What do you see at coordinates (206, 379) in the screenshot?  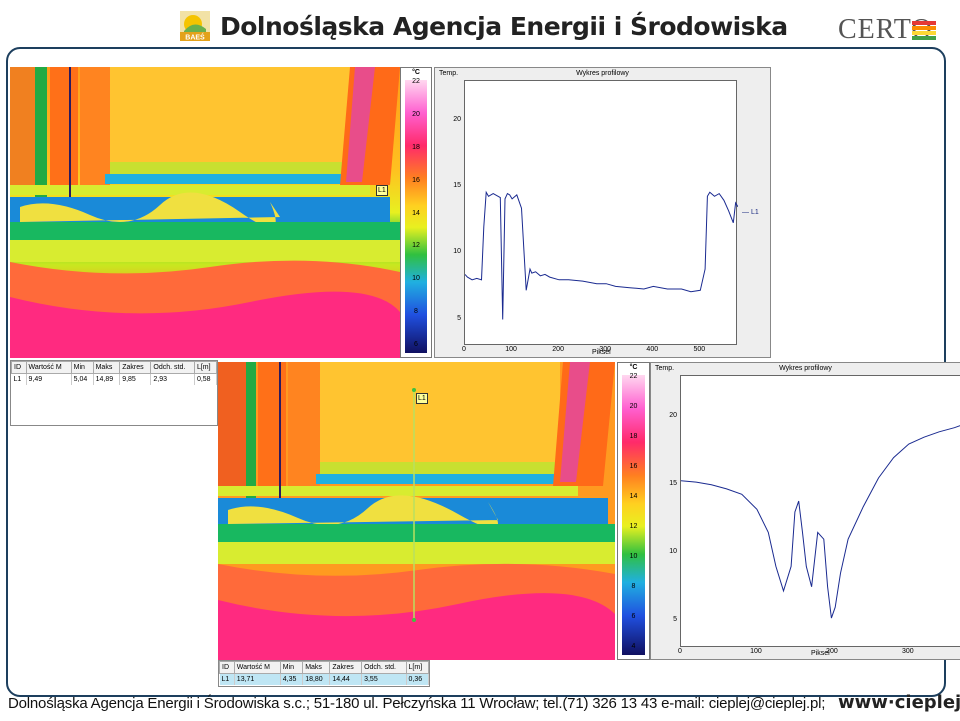 I see `table-cell: 0,58` at bounding box center [206, 379].